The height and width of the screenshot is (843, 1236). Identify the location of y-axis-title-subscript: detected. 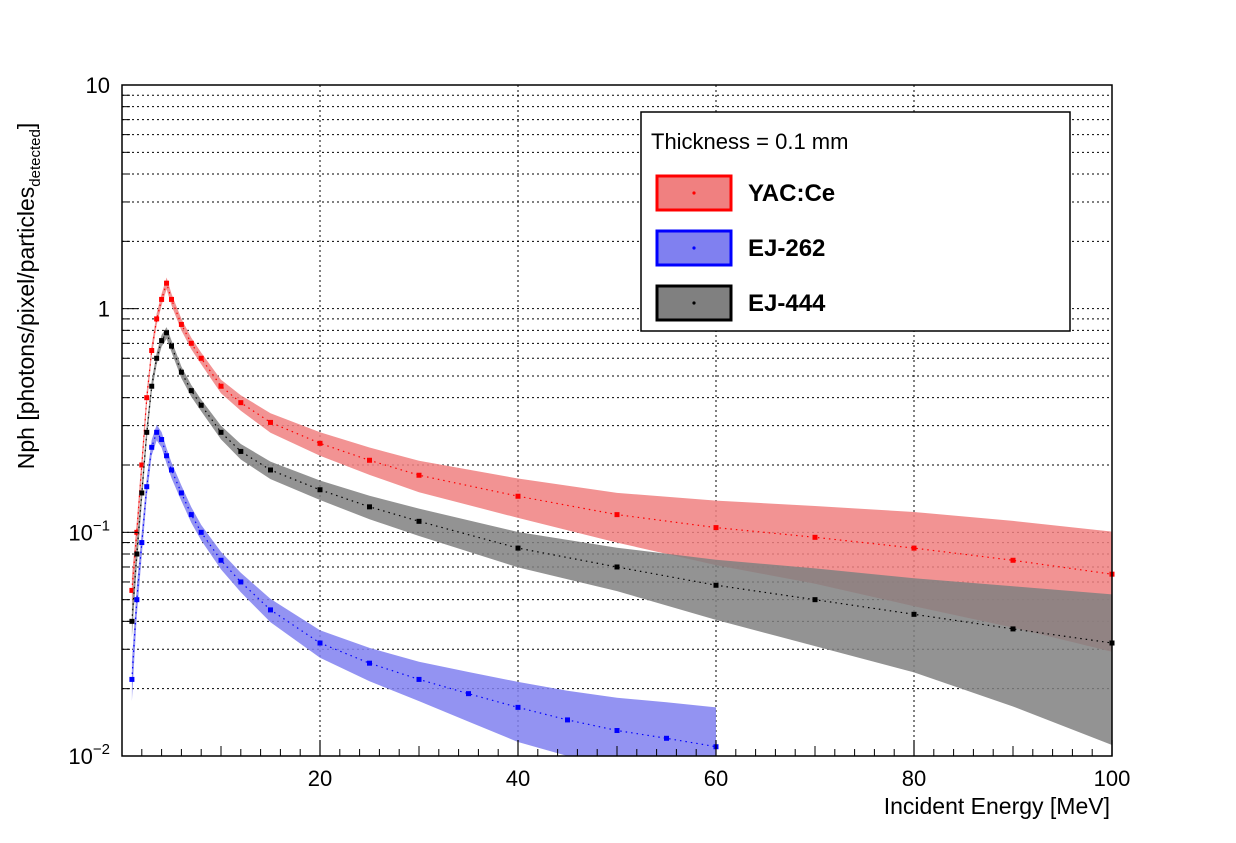
(35, 158).